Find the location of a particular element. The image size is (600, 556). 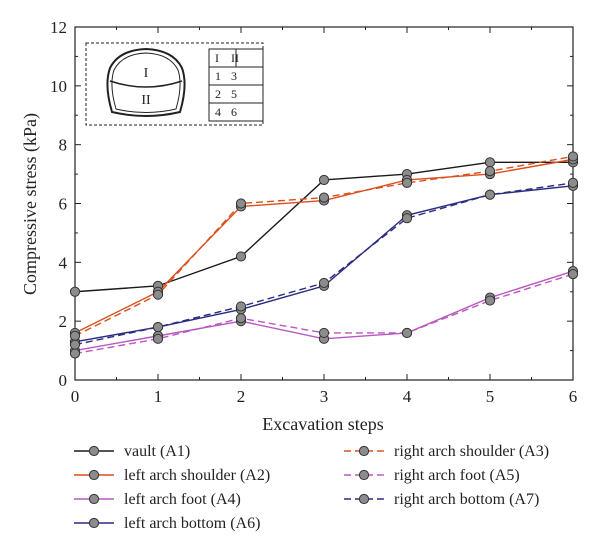

y-tick-label: 12 is located at coordinates (58, 27).